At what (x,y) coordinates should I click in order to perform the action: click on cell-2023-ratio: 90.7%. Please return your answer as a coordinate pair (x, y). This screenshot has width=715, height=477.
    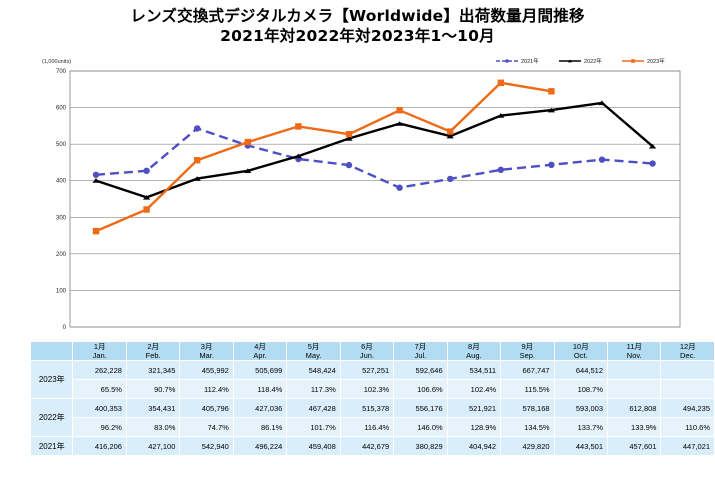
    Looking at the image, I should click on (153, 389).